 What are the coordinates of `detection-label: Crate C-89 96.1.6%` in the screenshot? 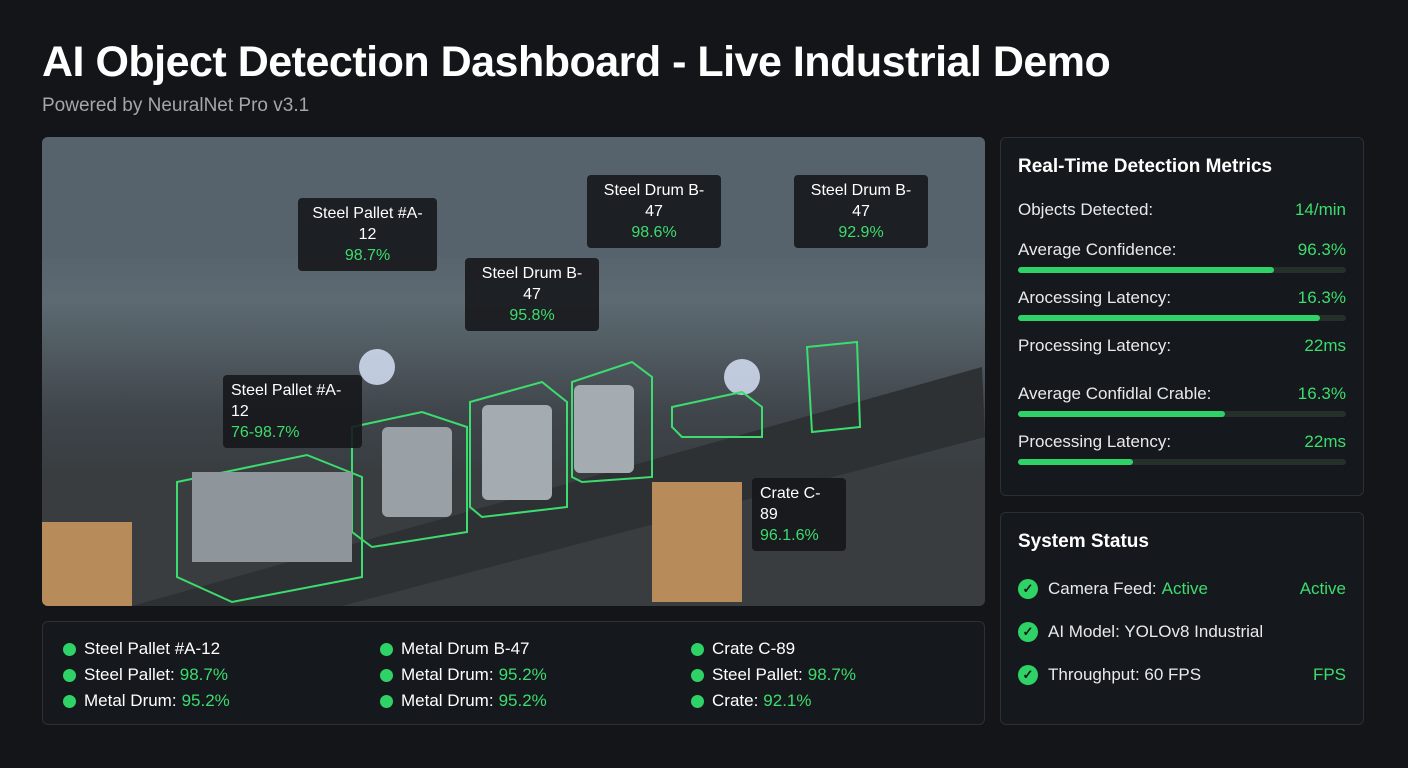 It's located at (799, 514).